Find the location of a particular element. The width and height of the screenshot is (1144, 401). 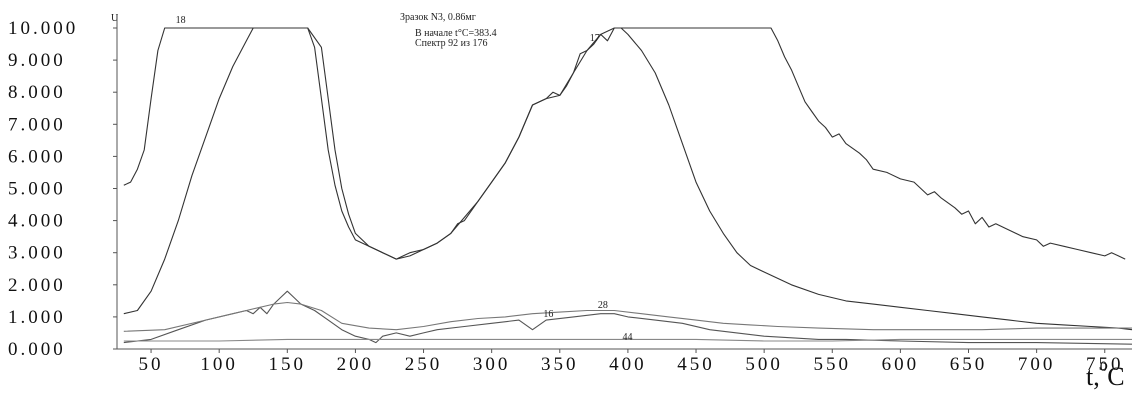

y-tick-label: 10.000 is located at coordinates (43, 28).